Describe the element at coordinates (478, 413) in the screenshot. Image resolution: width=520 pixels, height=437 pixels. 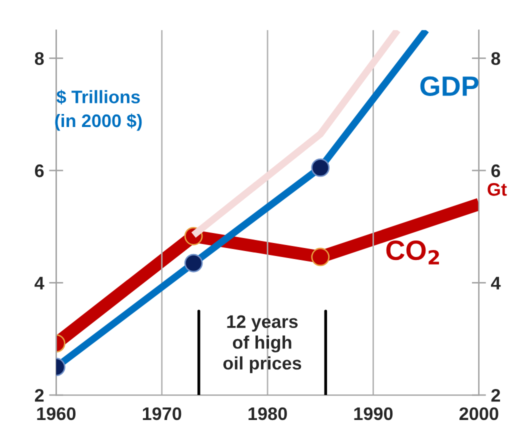
I see `x-tick-label: 2000` at that location.